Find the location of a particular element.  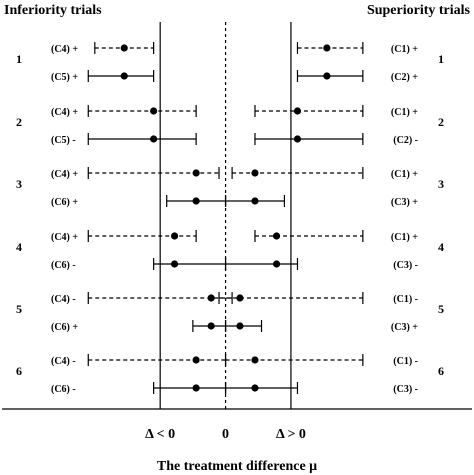

row-label: (C2) + is located at coordinates (404, 77).